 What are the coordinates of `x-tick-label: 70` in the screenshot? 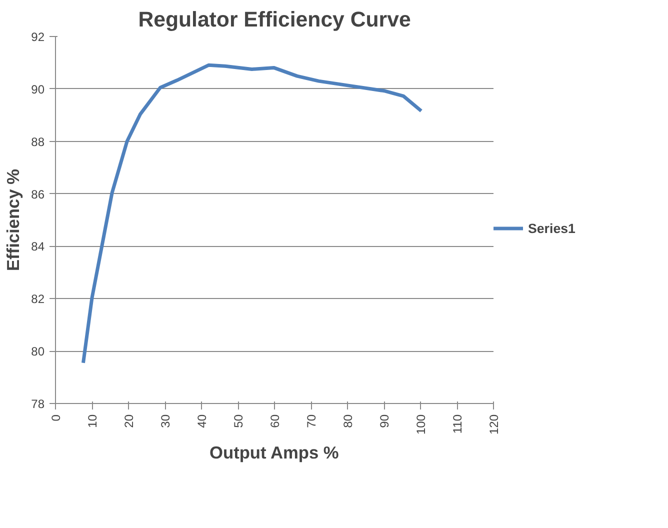 It's located at (311, 421).